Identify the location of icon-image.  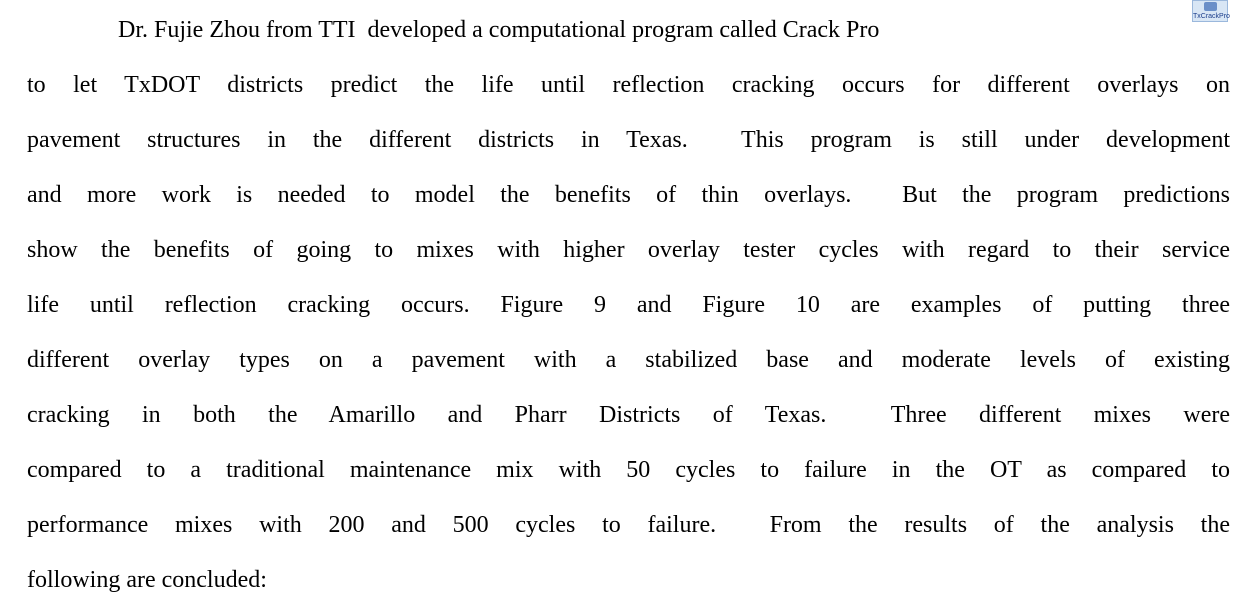
(1210, 6).